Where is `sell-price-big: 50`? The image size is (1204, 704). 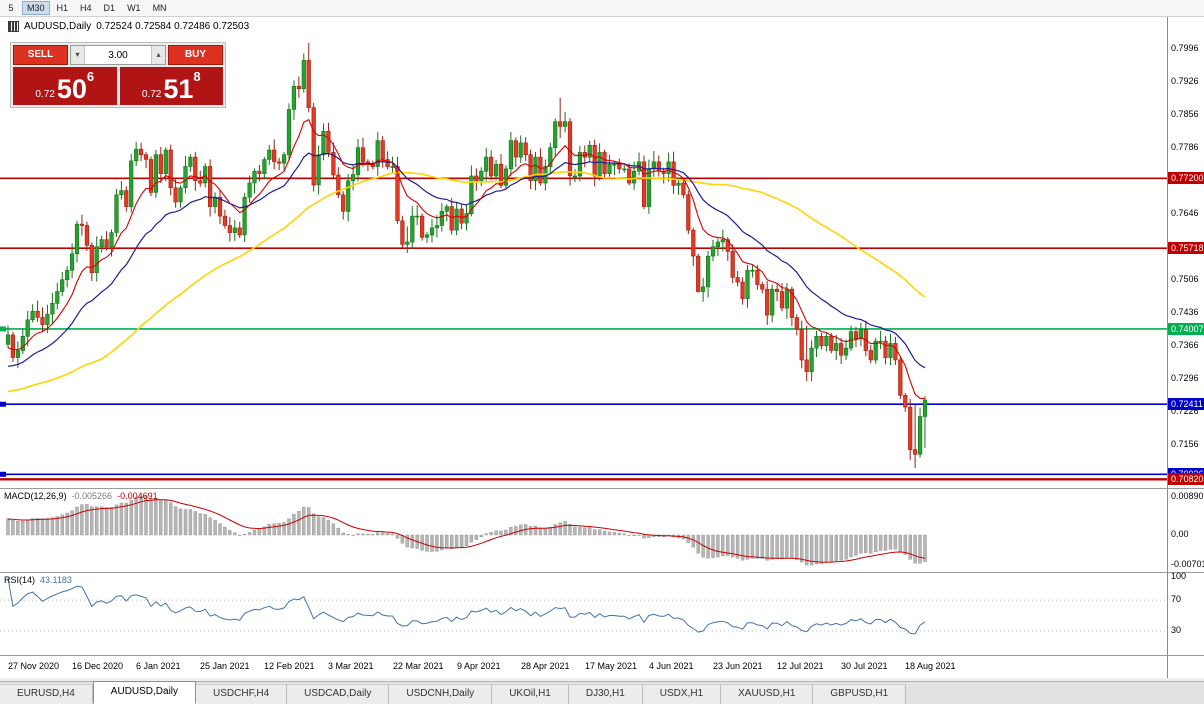
sell-price-big: 50 is located at coordinates (71, 89).